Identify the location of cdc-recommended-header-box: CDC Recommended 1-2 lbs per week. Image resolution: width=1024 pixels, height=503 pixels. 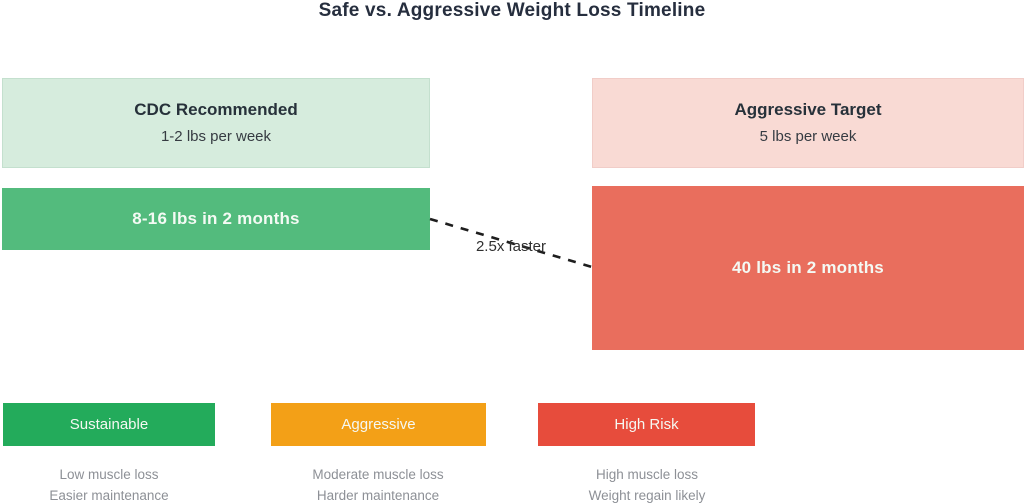
(216, 123).